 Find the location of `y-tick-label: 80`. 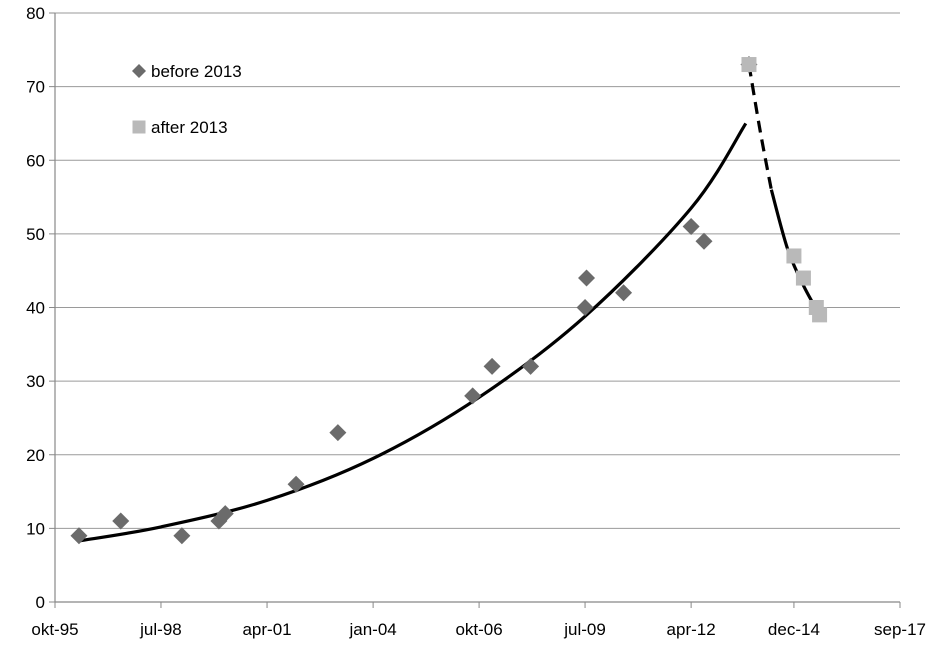

y-tick-label: 80 is located at coordinates (35, 13).